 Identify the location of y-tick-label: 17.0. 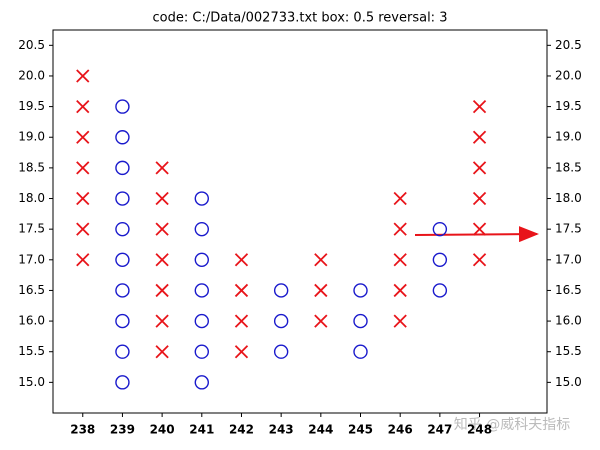
(31, 259).